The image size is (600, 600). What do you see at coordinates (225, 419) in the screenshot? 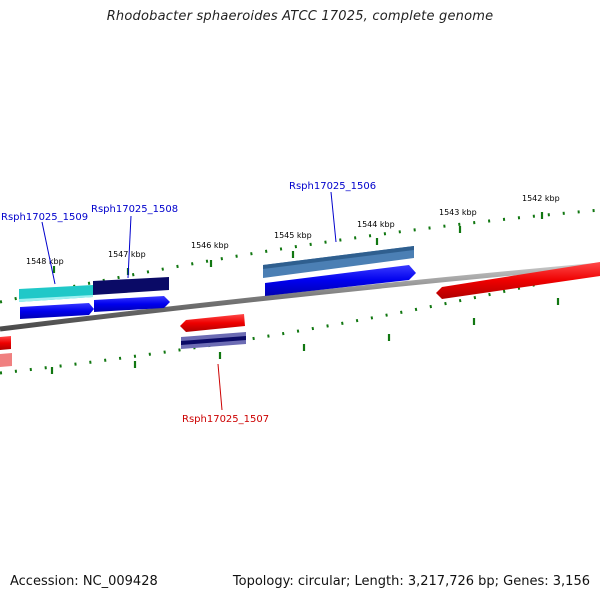
I see `gene-label-1507: Rsph17025_1507` at bounding box center [225, 419].